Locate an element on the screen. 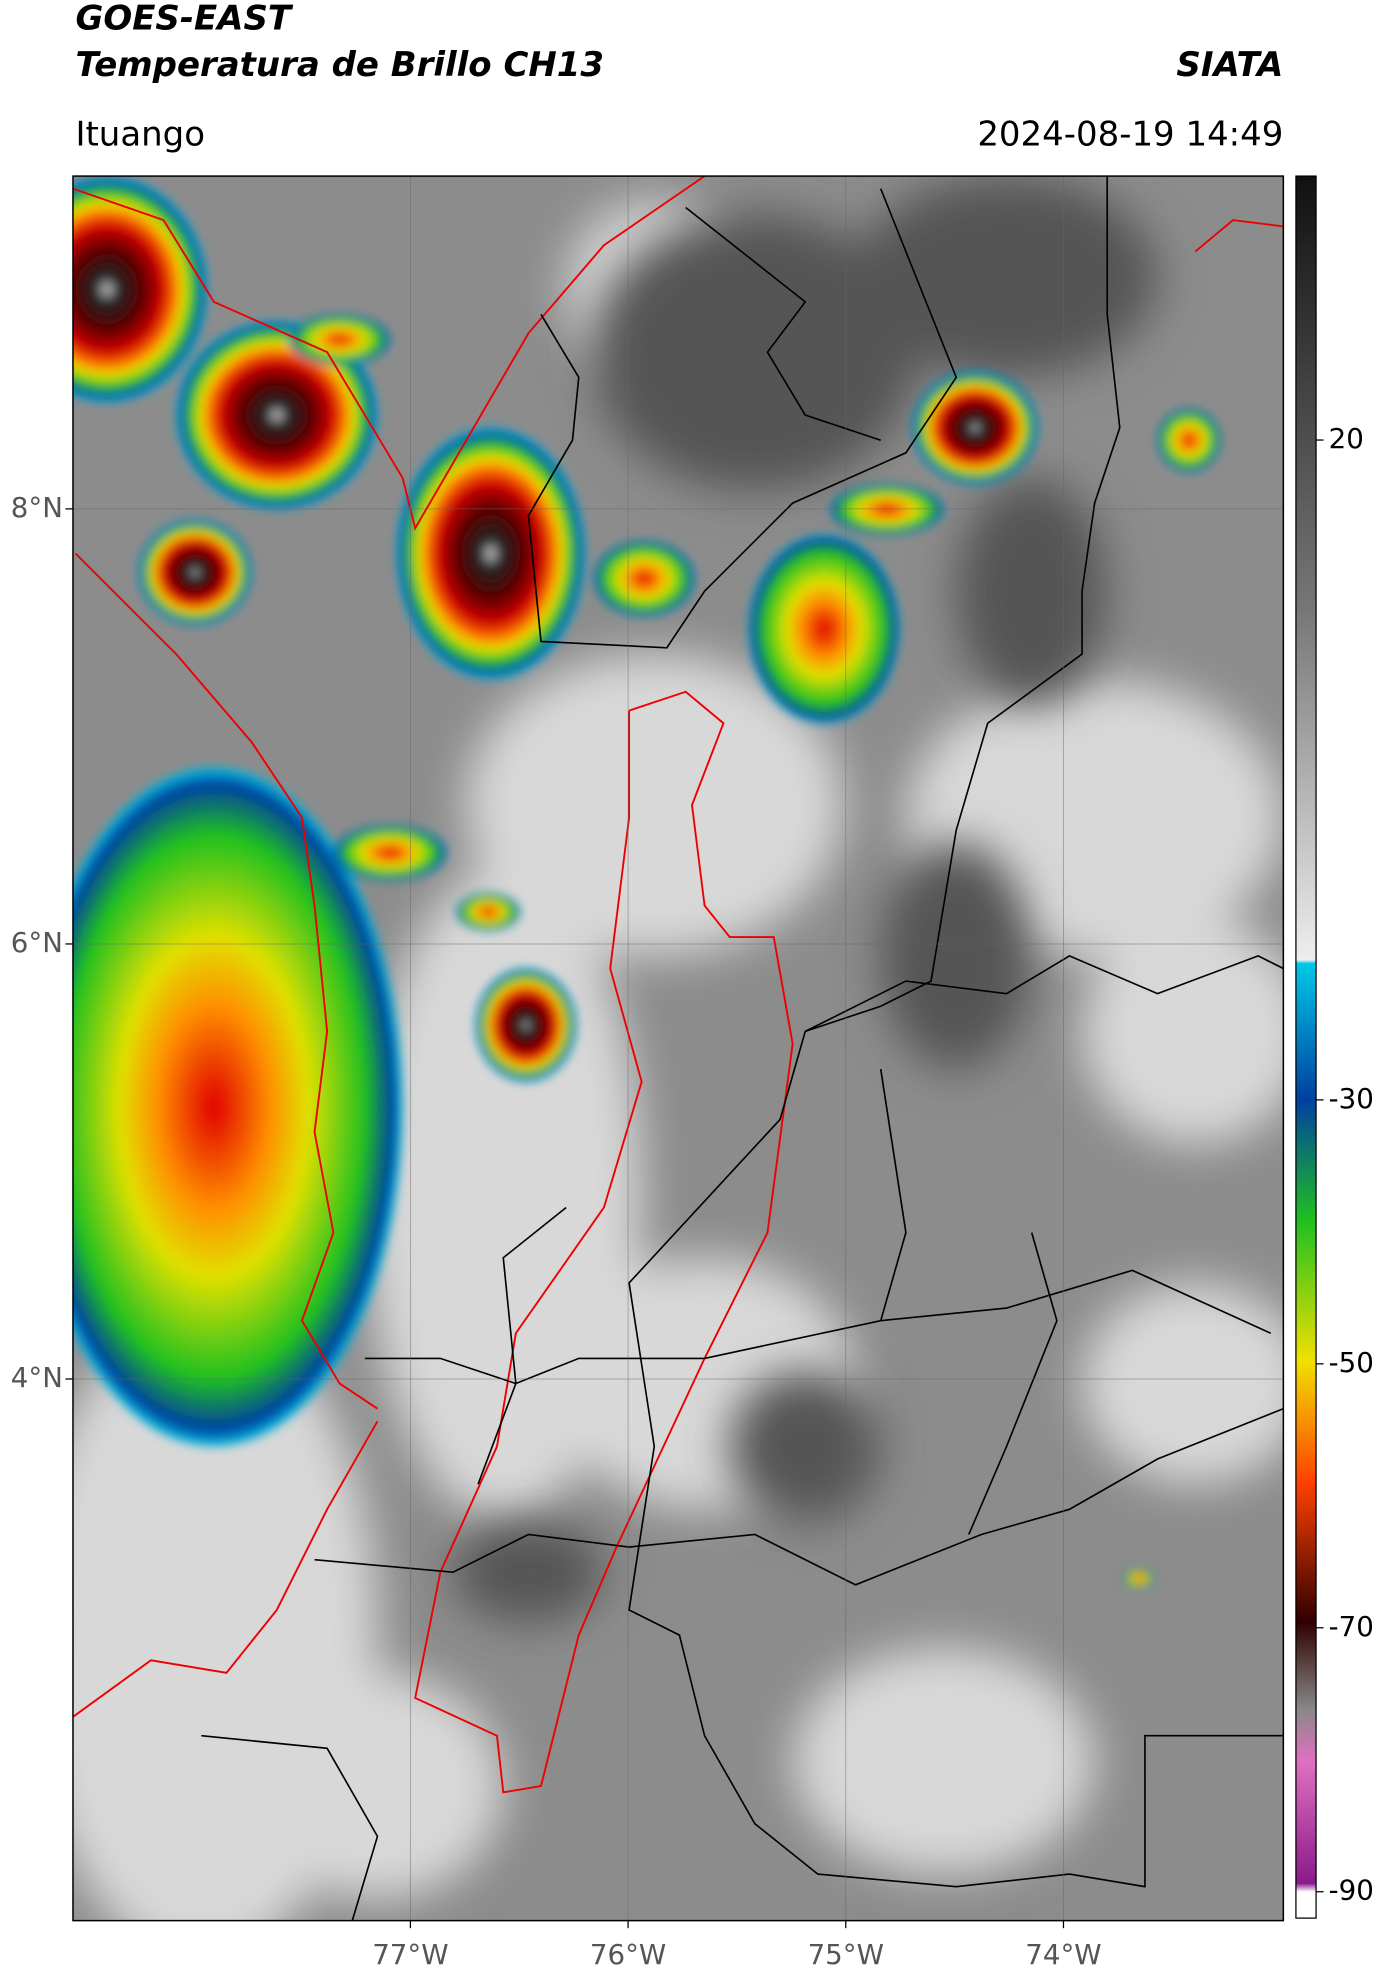 The width and height of the screenshot is (1384, 1981). x-tick-label: 75°W is located at coordinates (846, 1954).